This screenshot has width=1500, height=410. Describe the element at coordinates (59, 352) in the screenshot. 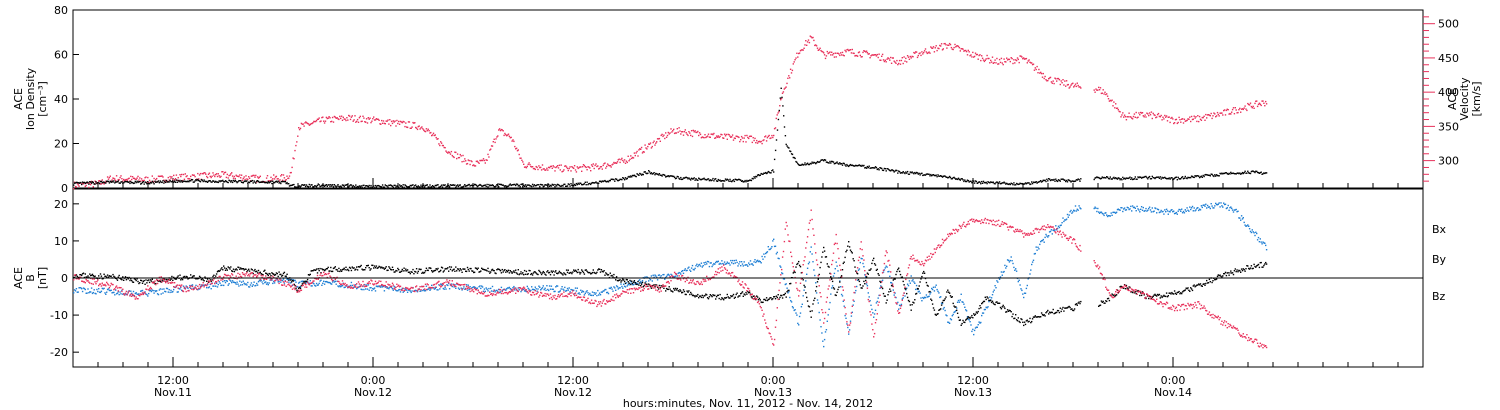

I see `field-tick-label: -20` at that location.